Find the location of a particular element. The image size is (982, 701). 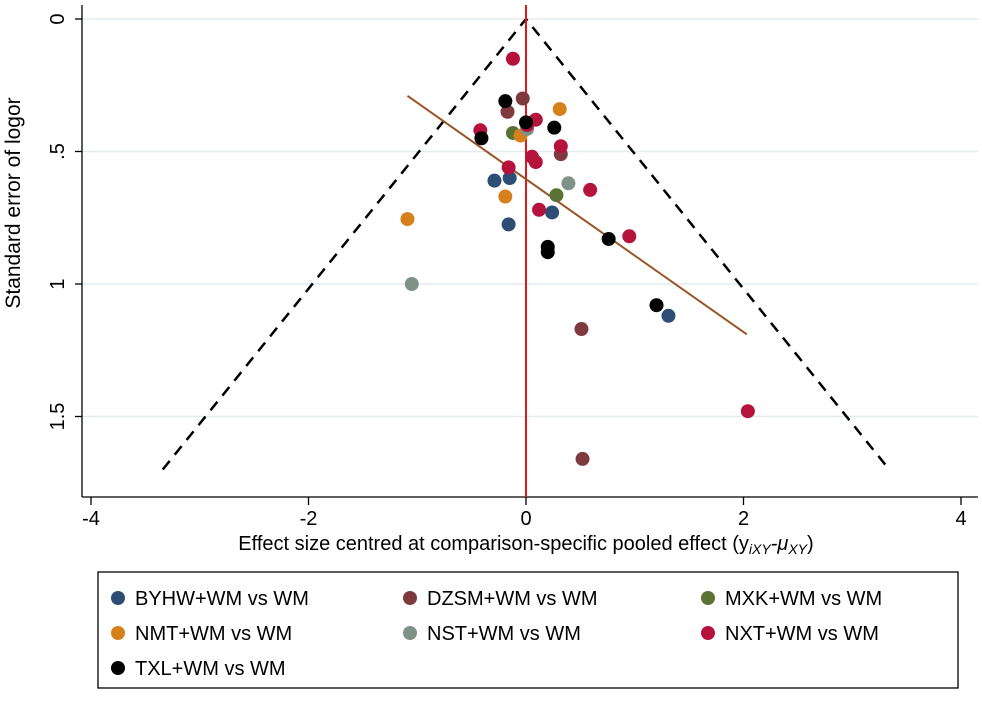

y-tick-label: 0 is located at coordinates (58, 18).